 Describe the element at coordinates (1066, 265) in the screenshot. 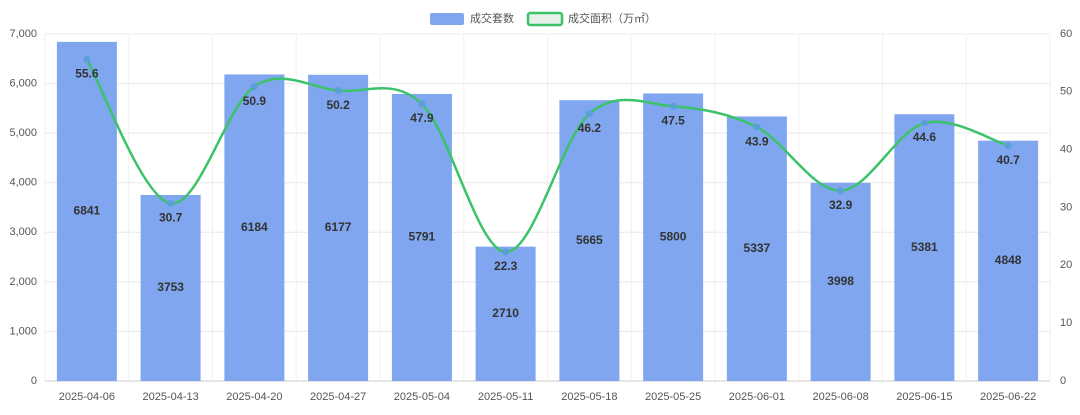

I see `y2-tick-label: 20` at that location.